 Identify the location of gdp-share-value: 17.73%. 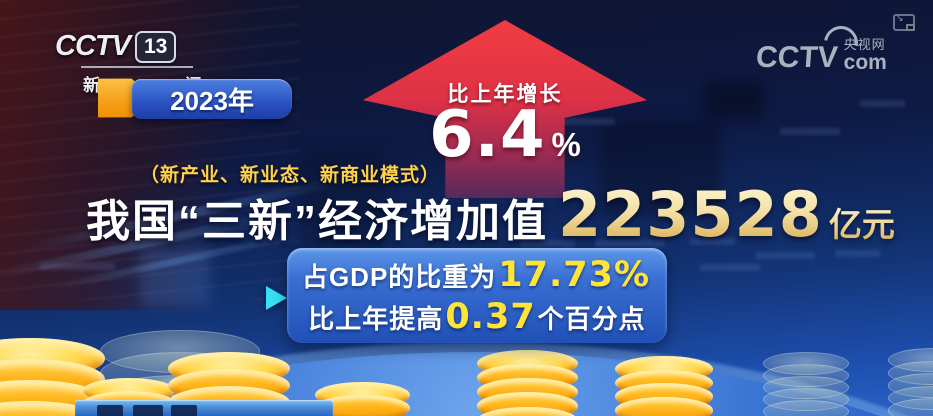
(574, 274).